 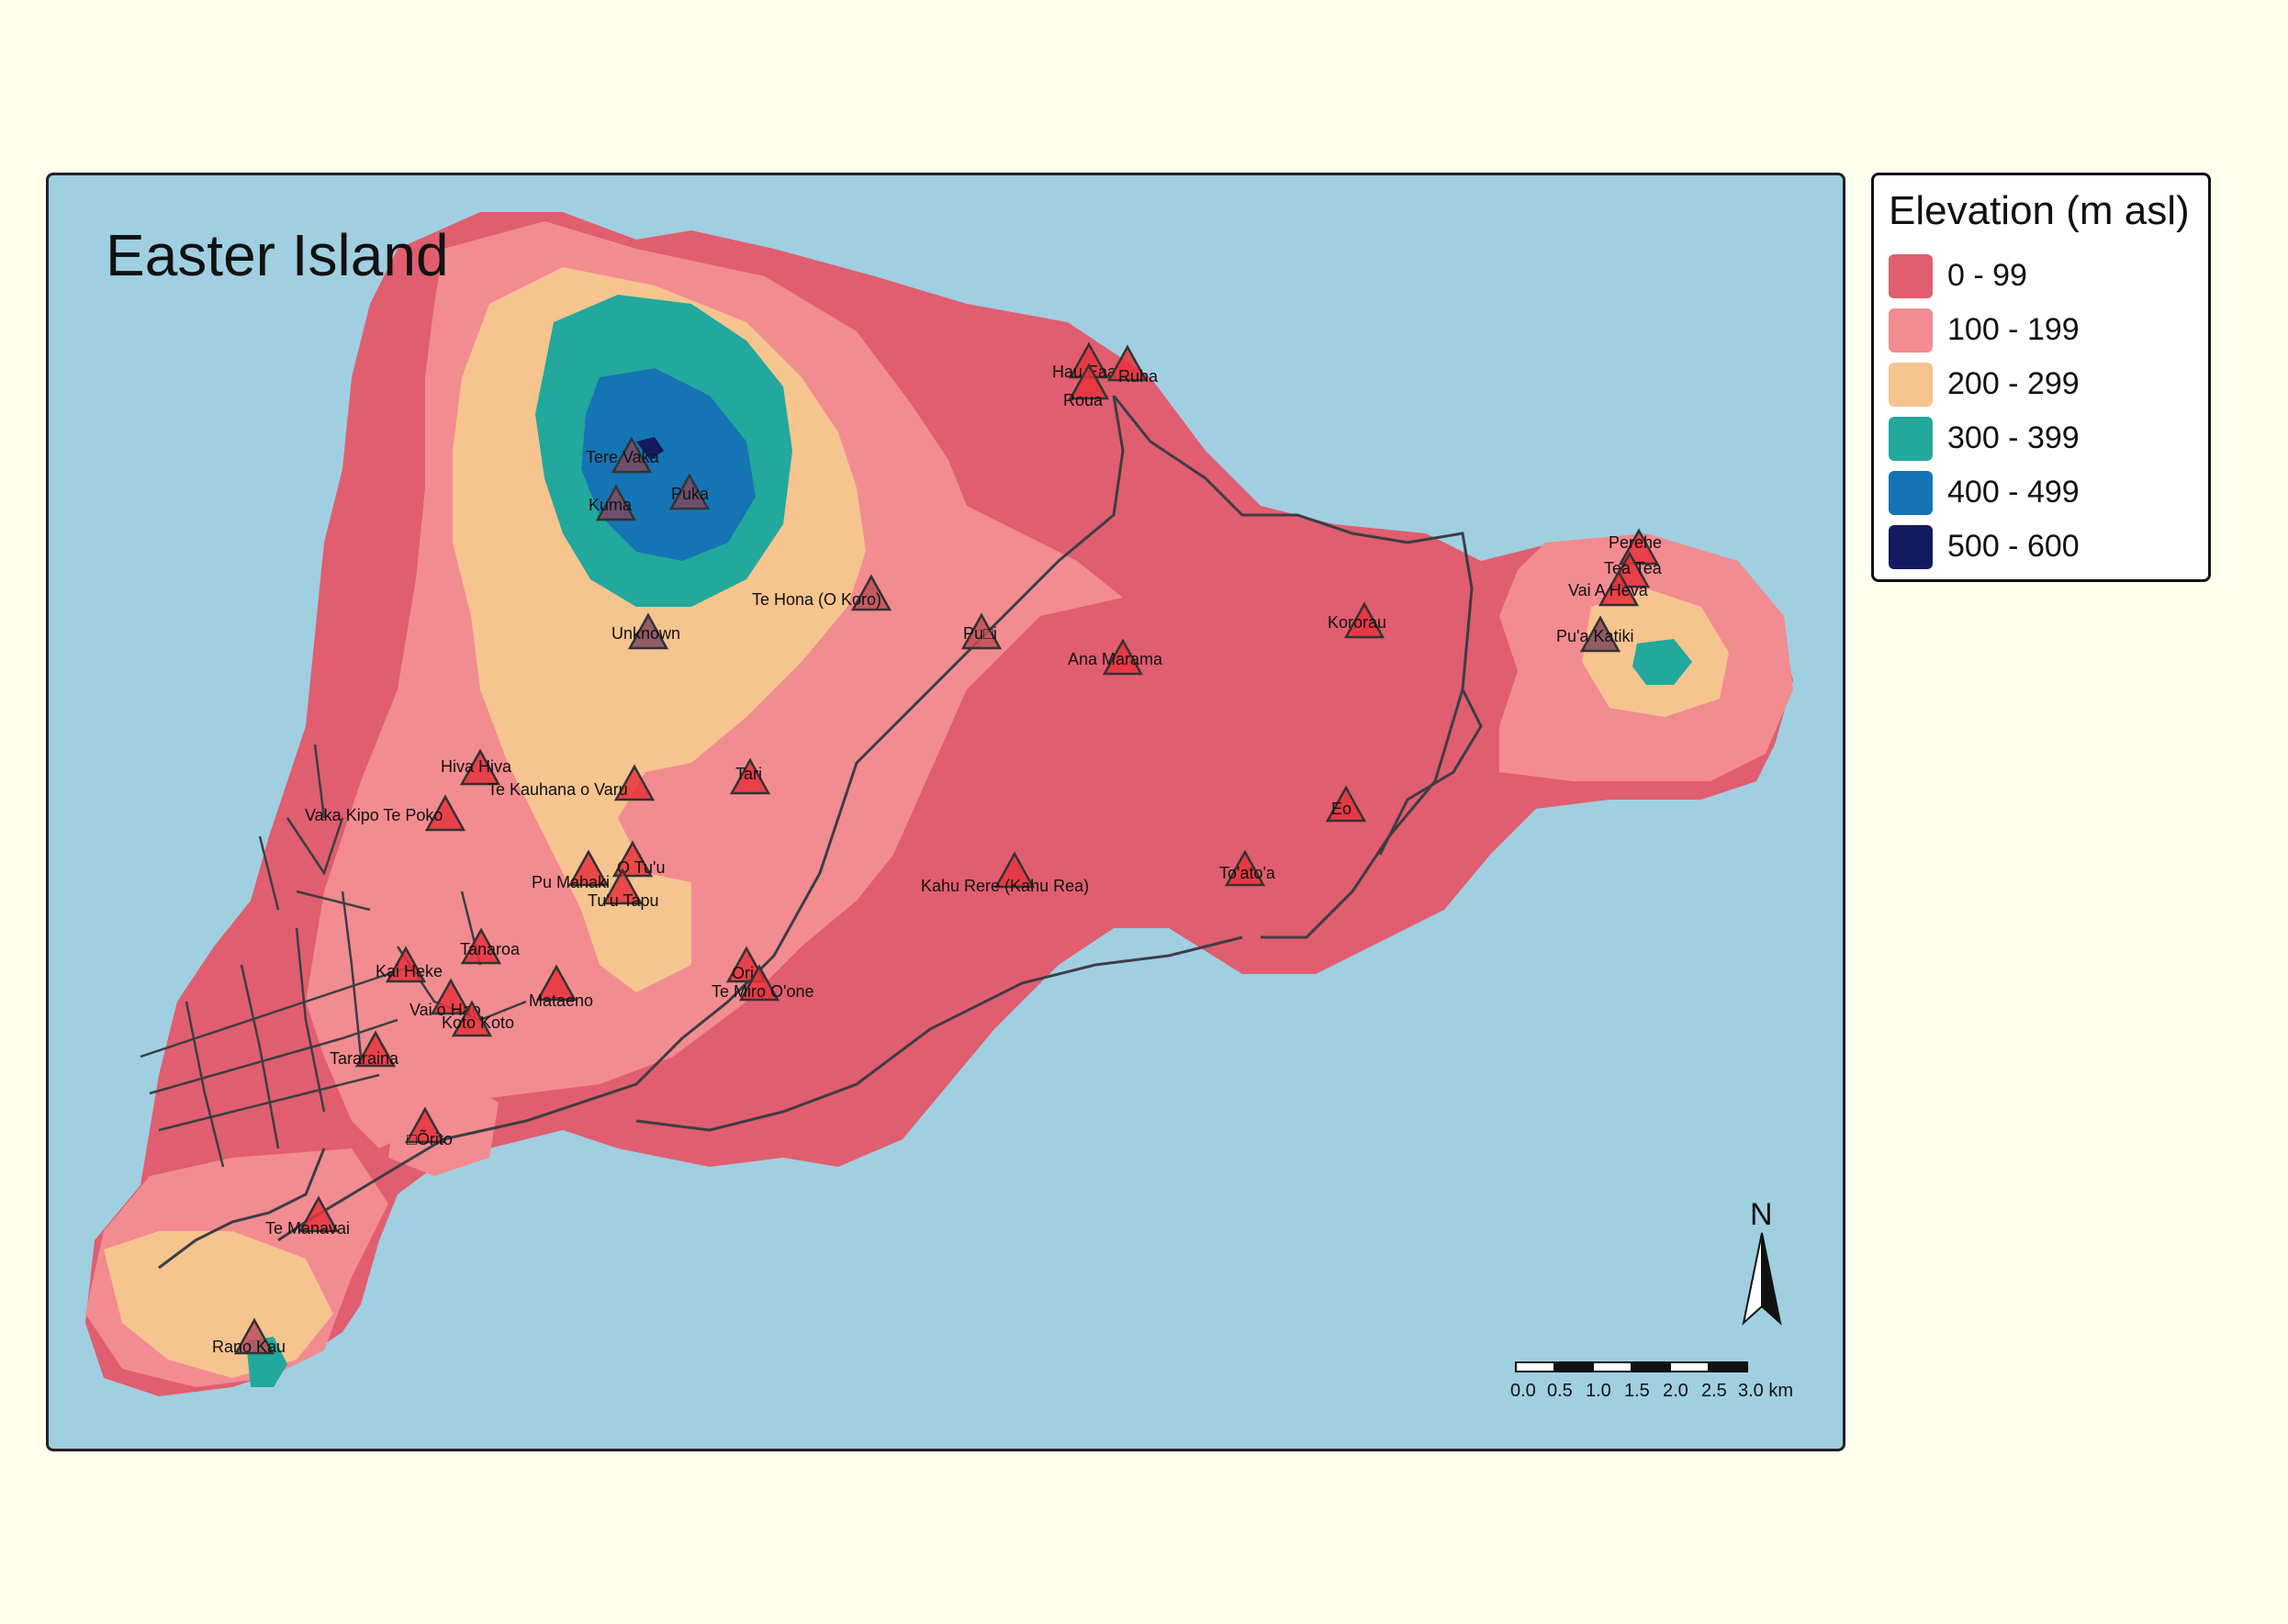 What do you see at coordinates (1594, 636) in the screenshot?
I see `site-label: Pu'a Katiki` at bounding box center [1594, 636].